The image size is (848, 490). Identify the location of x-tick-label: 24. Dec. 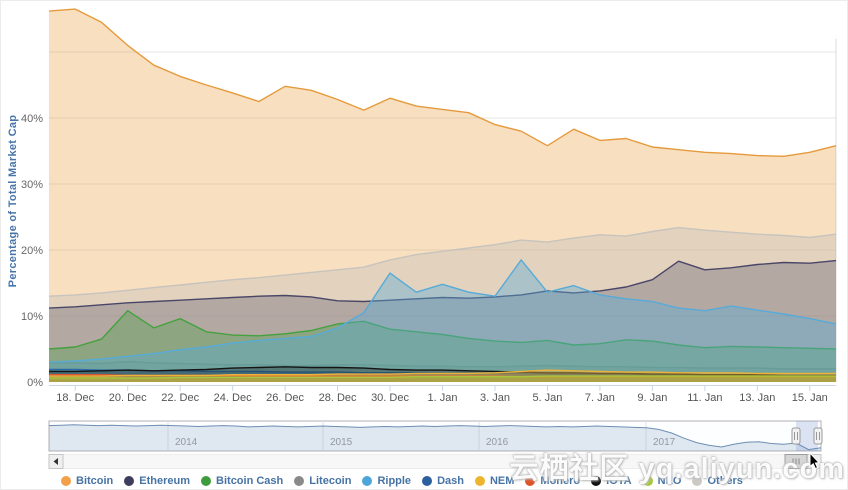
(233, 398).